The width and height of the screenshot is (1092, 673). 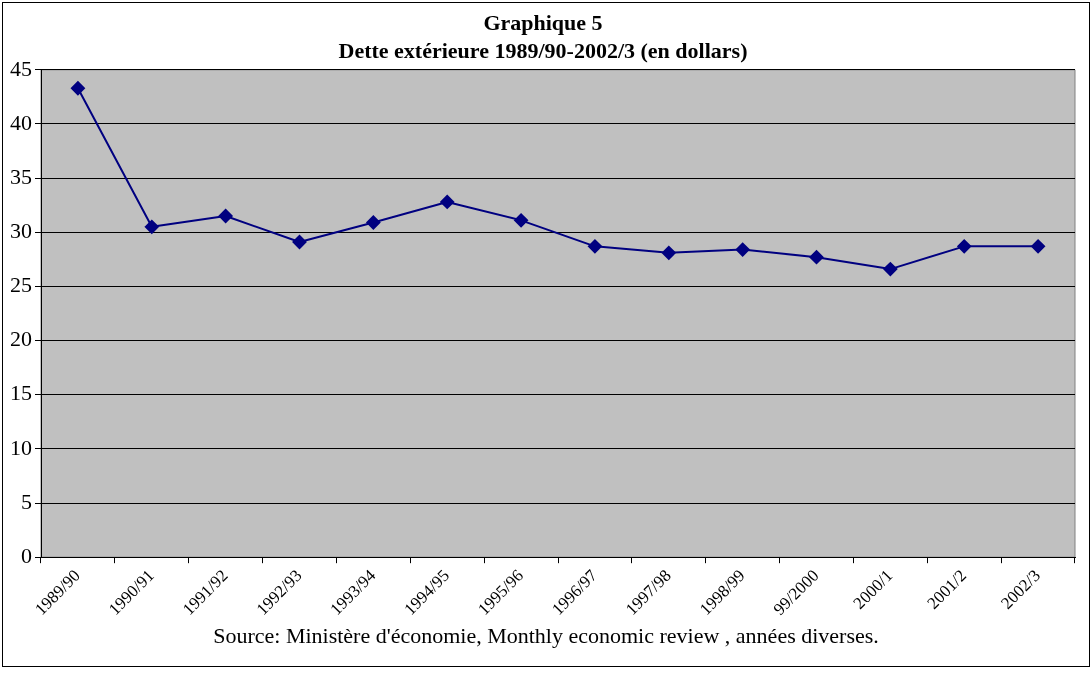 What do you see at coordinates (546, 636) in the screenshot?
I see `source-note: Source: Ministère d'économie, Monthly economic review , années diverses.` at bounding box center [546, 636].